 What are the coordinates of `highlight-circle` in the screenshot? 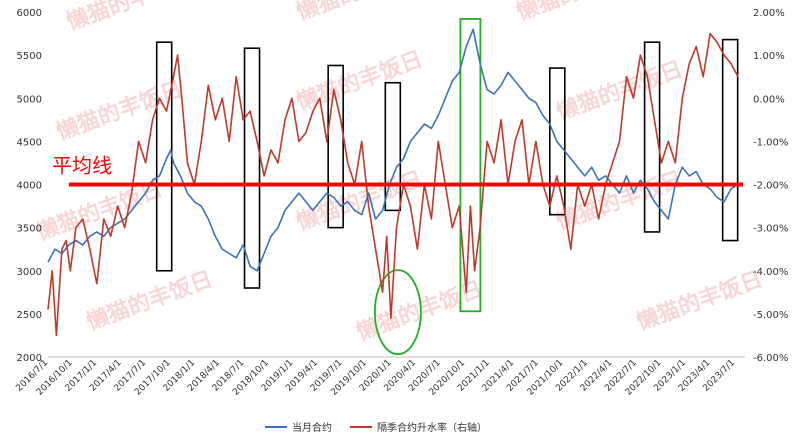 It's located at (397, 312).